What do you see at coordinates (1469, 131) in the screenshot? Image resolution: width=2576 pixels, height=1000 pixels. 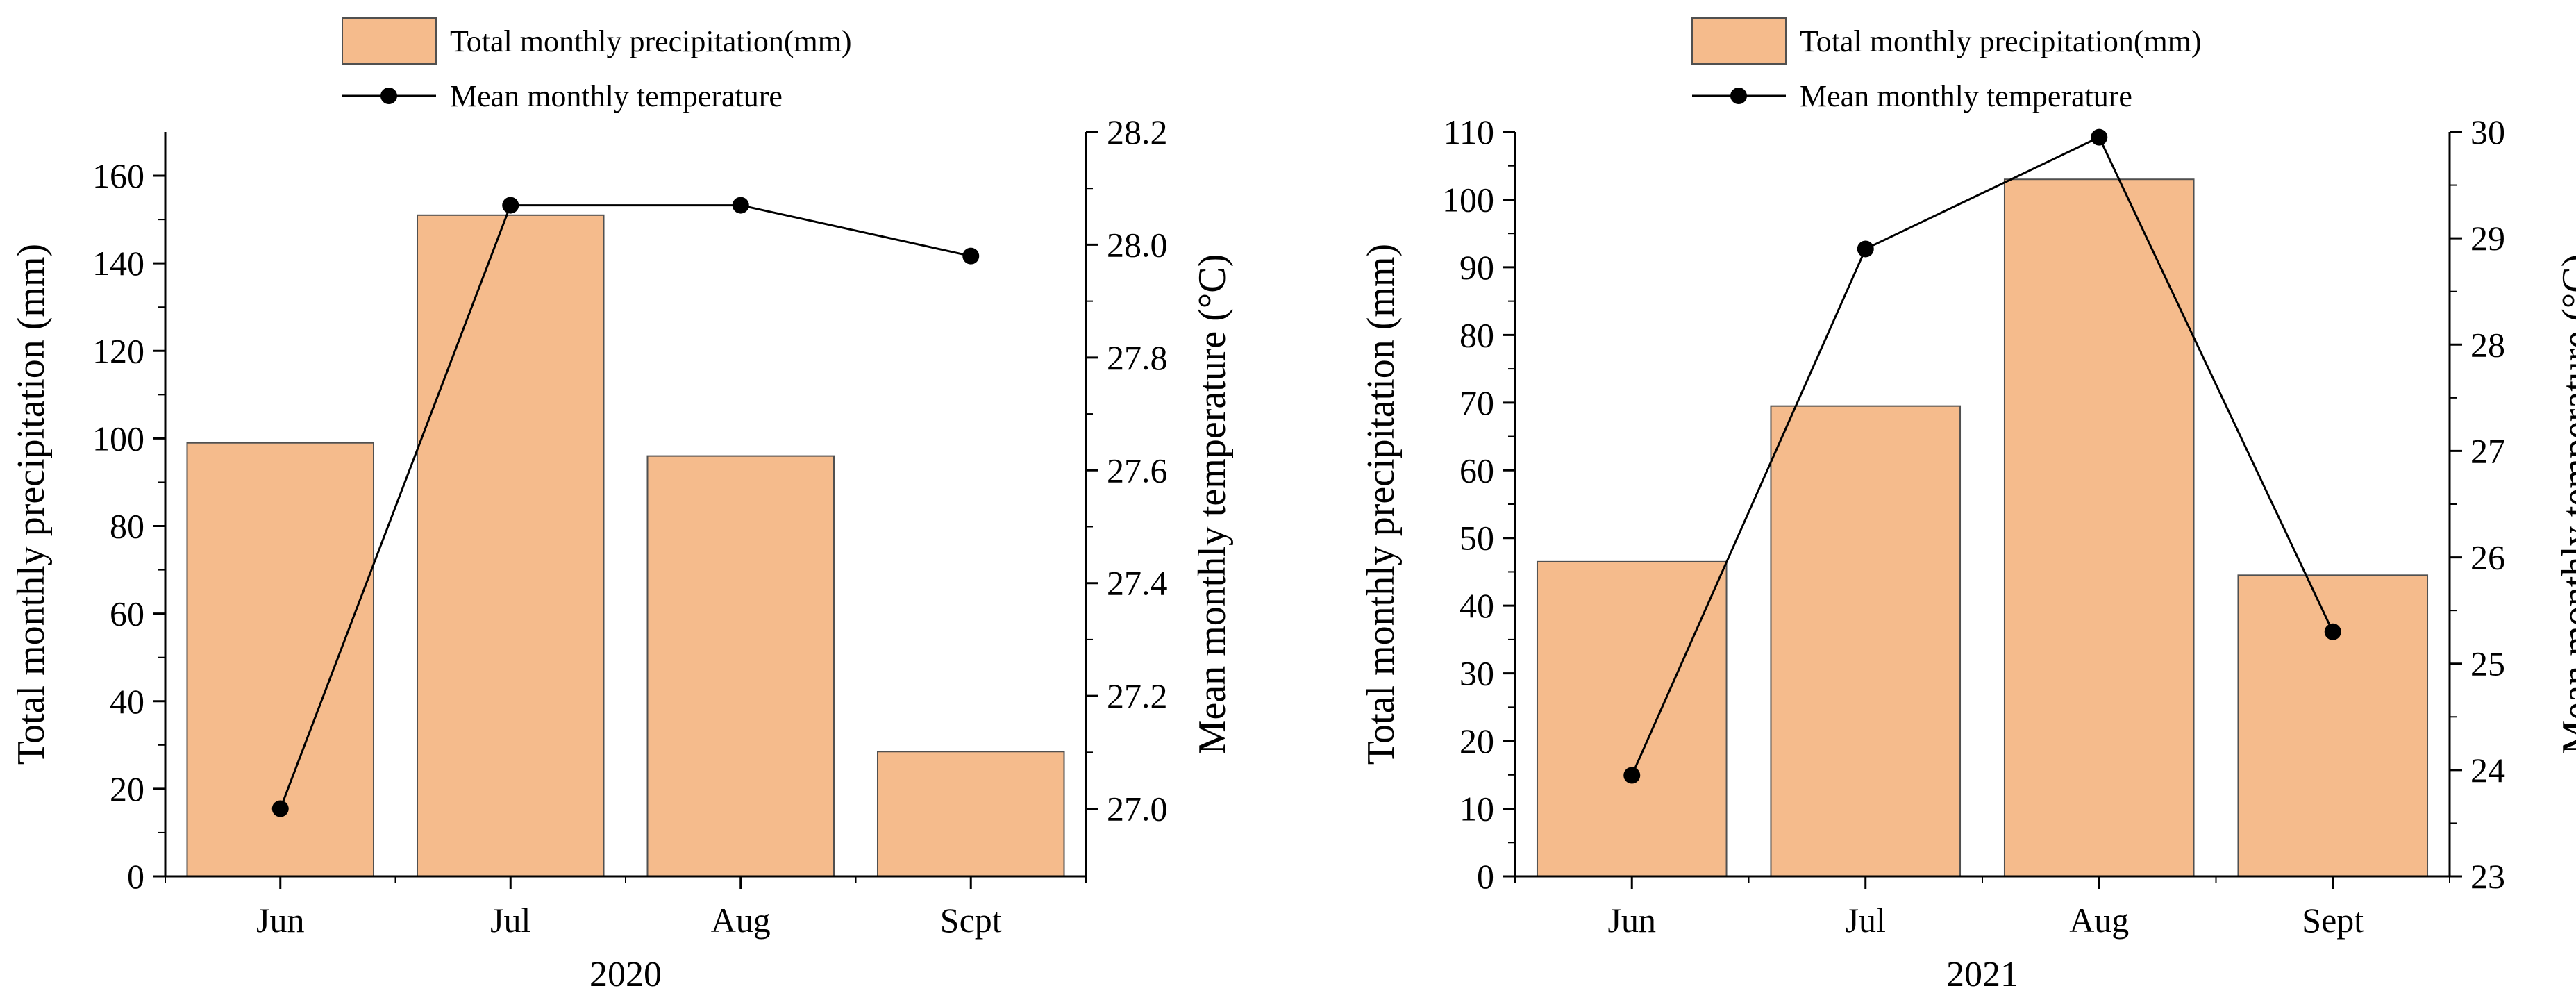 I see `left-tick-label: 110` at bounding box center [1469, 131].